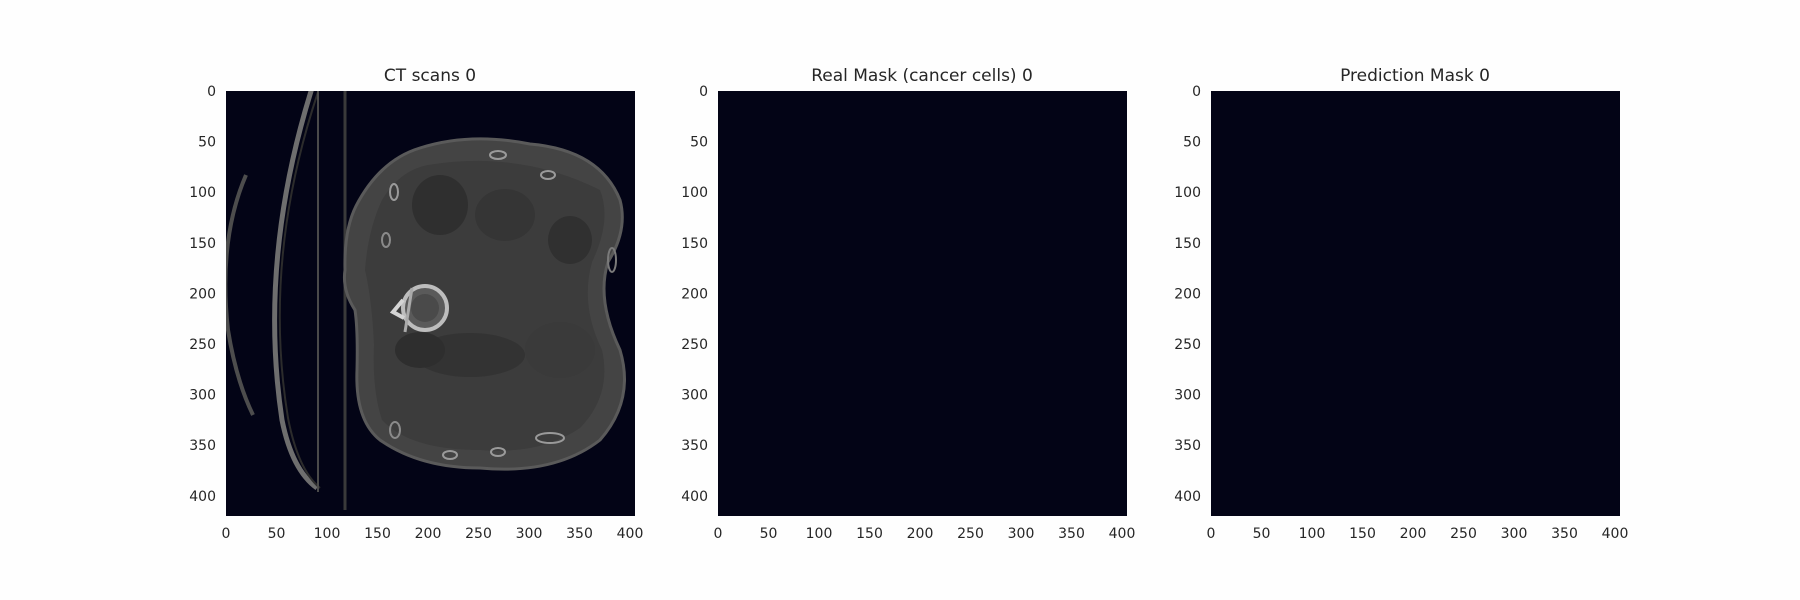 Image resolution: width=1800 pixels, height=600 pixels. What do you see at coordinates (922, 76) in the screenshot?
I see `real-mask-title: Real Mask (cancer cells) 0` at bounding box center [922, 76].